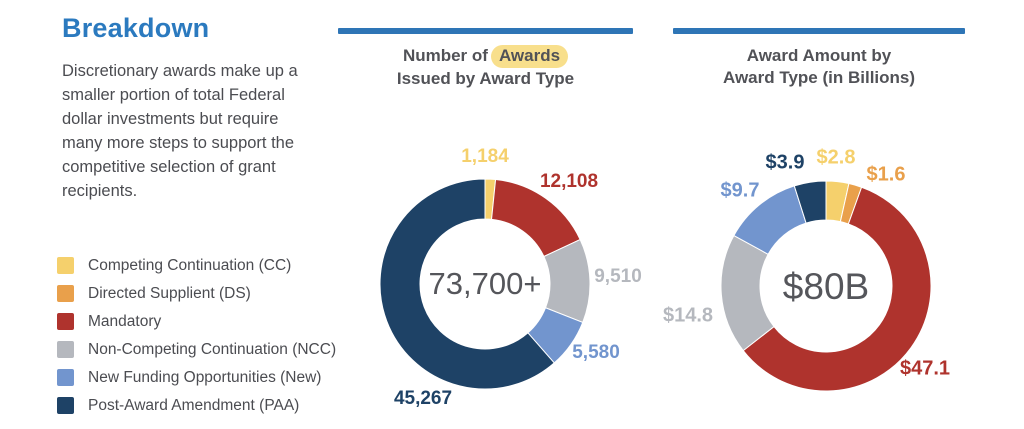  Describe the element at coordinates (819, 67) in the screenshot. I see `chart-title-award-amount: Award Amount by Award Type (in Billions)` at that location.